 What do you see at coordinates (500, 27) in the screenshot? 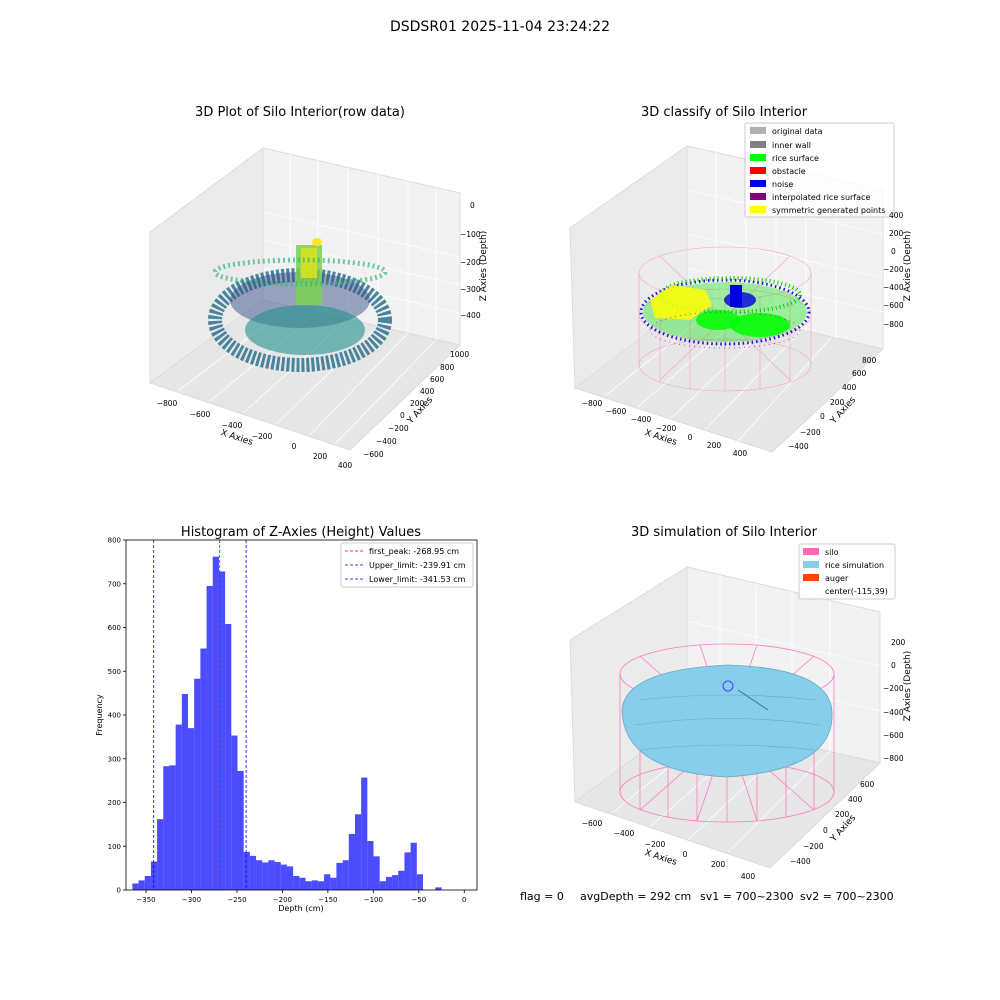
I see `figure-title: DSDSR01 2025-11-04 23:24:22` at bounding box center [500, 27].